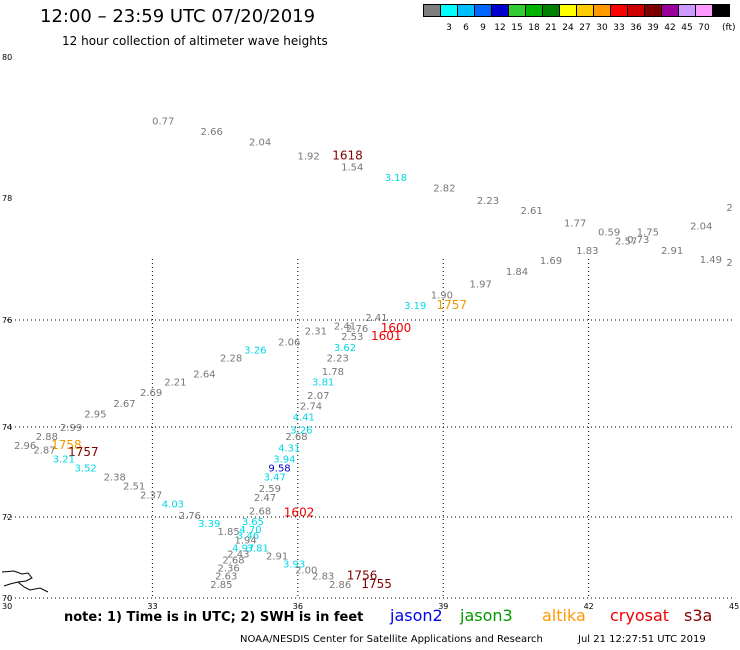 The height and width of the screenshot is (650, 740). I want to click on wave-height-label: 3.65, so click(253, 522).